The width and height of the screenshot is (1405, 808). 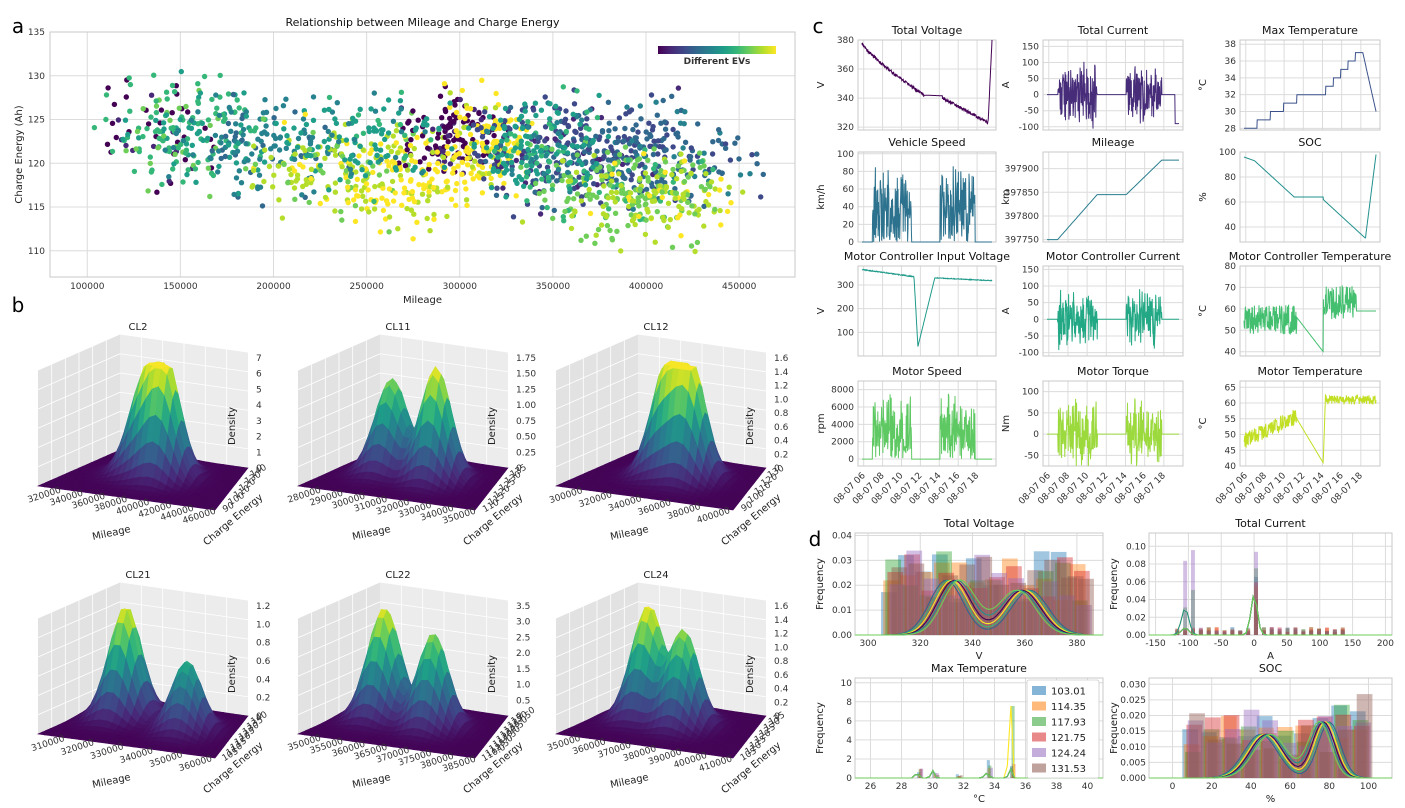 What do you see at coordinates (36, 121) in the screenshot?
I see `y-tick-label: 125` at bounding box center [36, 121].